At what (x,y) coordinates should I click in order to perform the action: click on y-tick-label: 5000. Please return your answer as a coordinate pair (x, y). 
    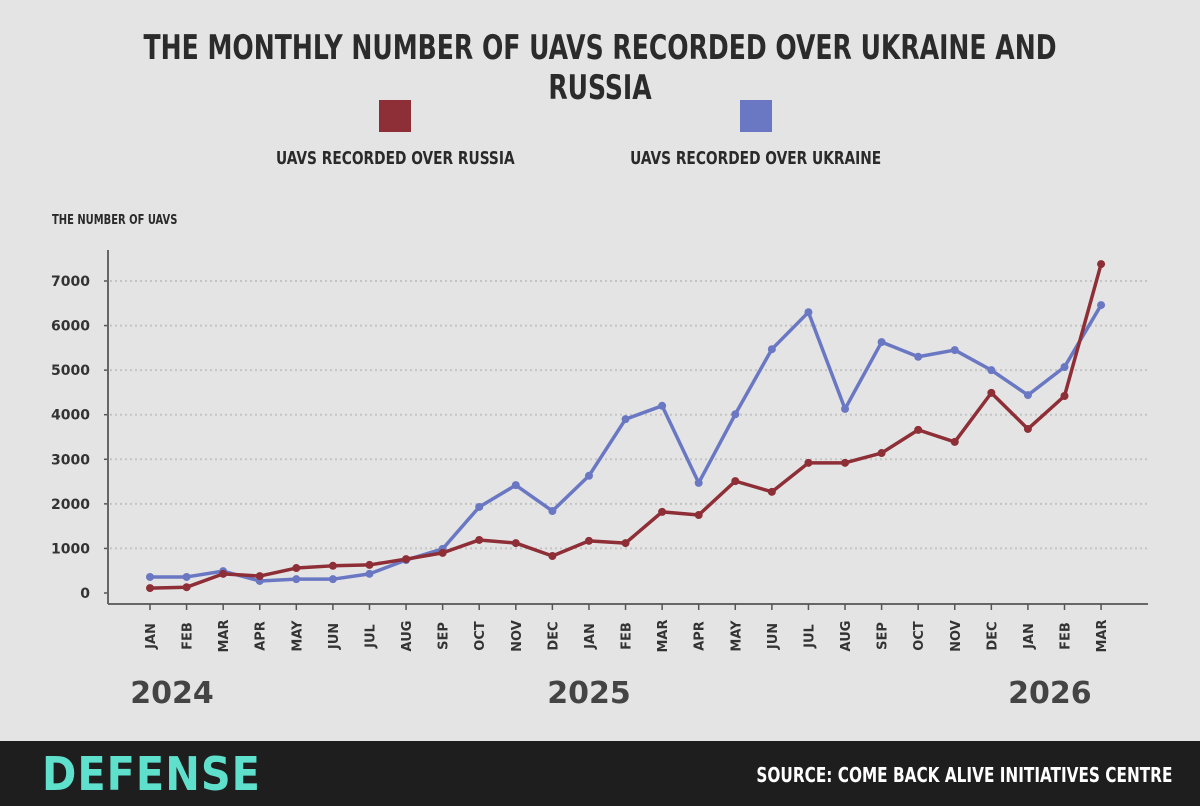
    Looking at the image, I should click on (70, 371).